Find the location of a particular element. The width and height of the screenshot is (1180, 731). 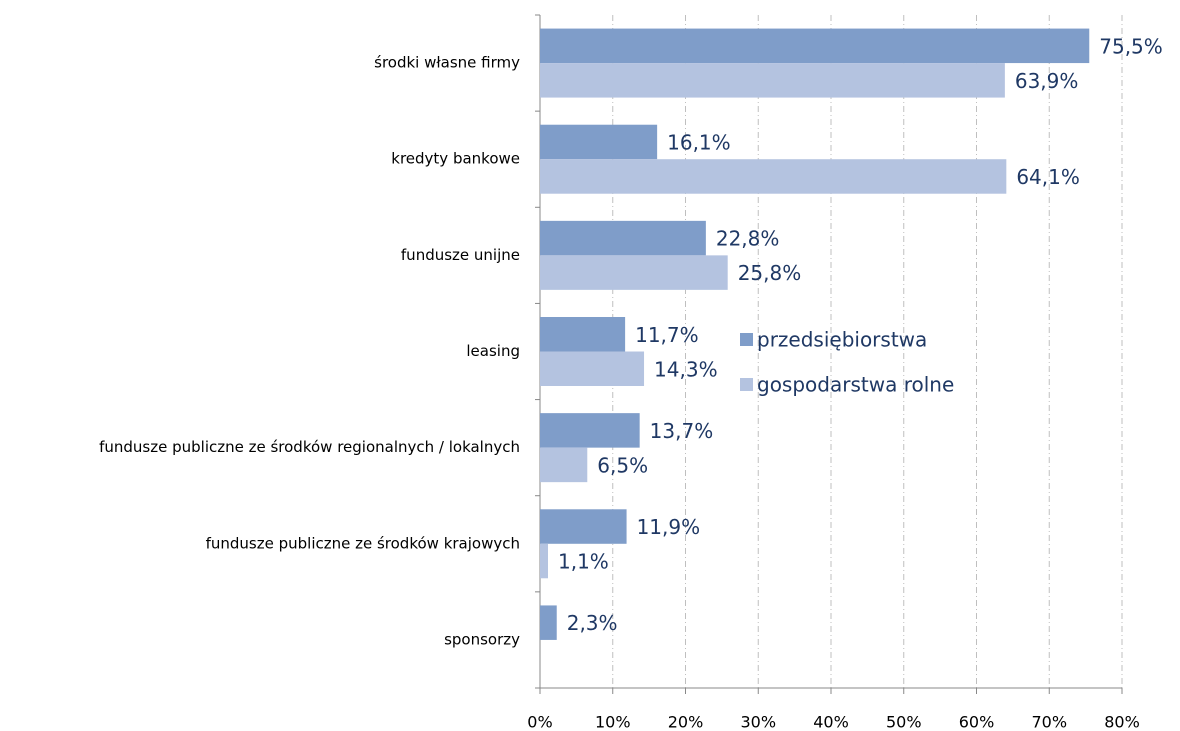

category-label: leasing is located at coordinates (493, 351).